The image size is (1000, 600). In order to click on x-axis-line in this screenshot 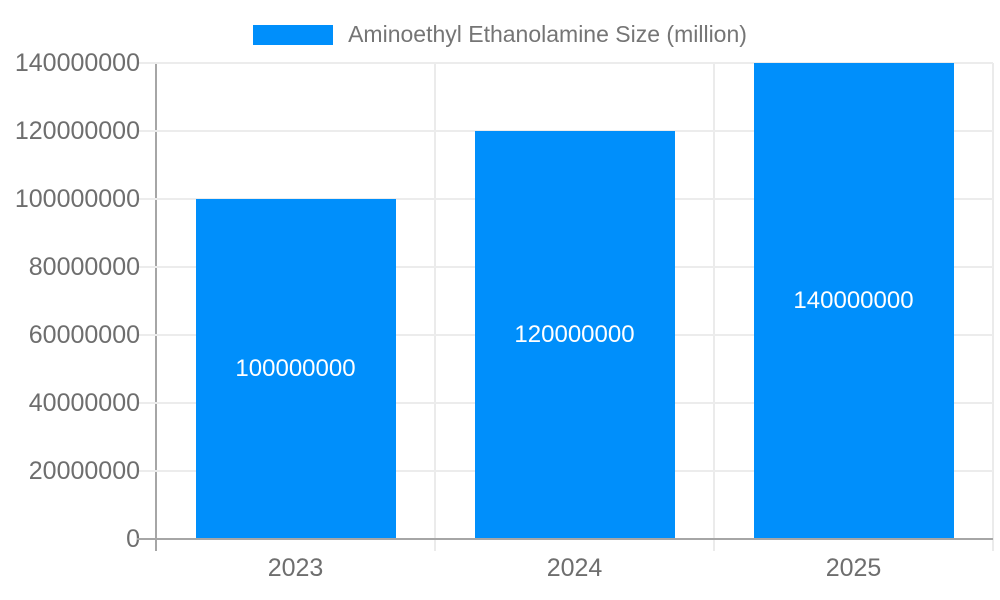, I will do `click(565, 539)`.